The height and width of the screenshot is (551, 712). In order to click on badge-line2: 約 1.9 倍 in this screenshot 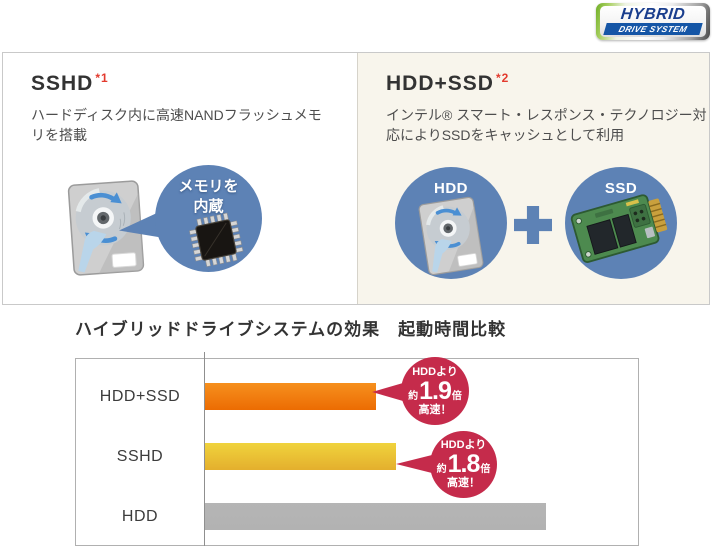, I will do `click(435, 390)`.